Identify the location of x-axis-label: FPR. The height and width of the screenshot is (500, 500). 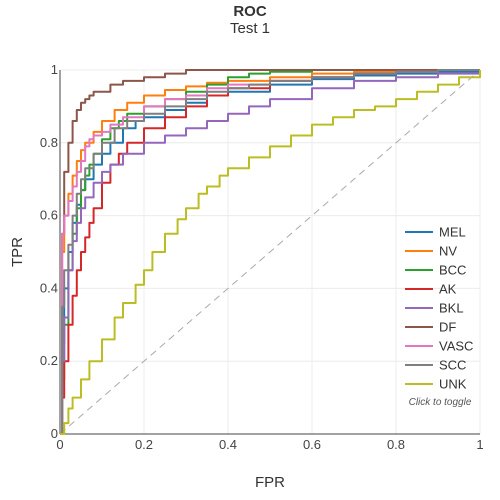
(270, 482).